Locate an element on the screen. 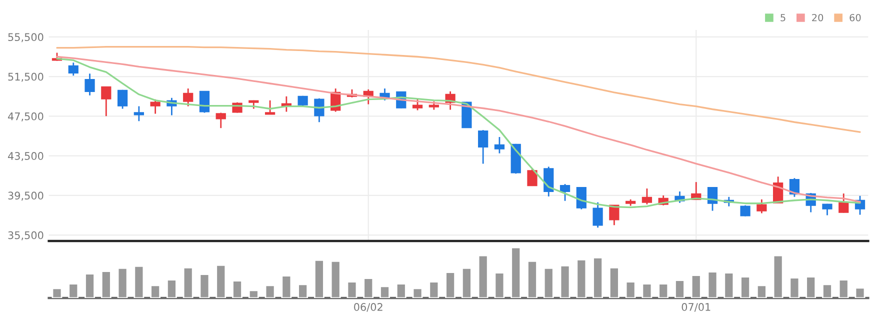 The height and width of the screenshot is (335, 891). x-tick-label: 06/02 is located at coordinates (368, 307).